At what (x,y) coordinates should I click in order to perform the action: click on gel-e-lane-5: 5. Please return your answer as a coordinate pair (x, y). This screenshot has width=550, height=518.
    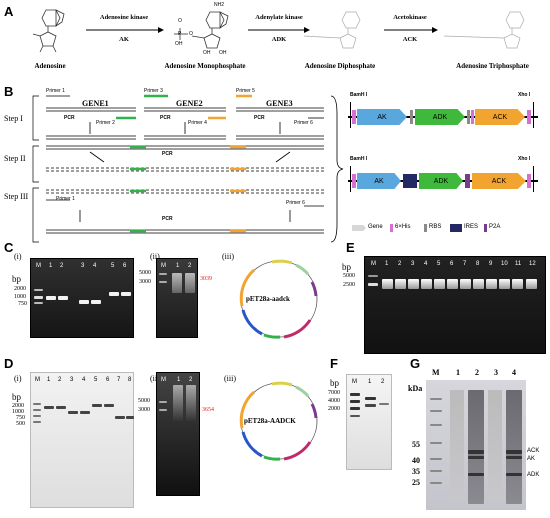
    Looking at the image, I should click on (439, 264).